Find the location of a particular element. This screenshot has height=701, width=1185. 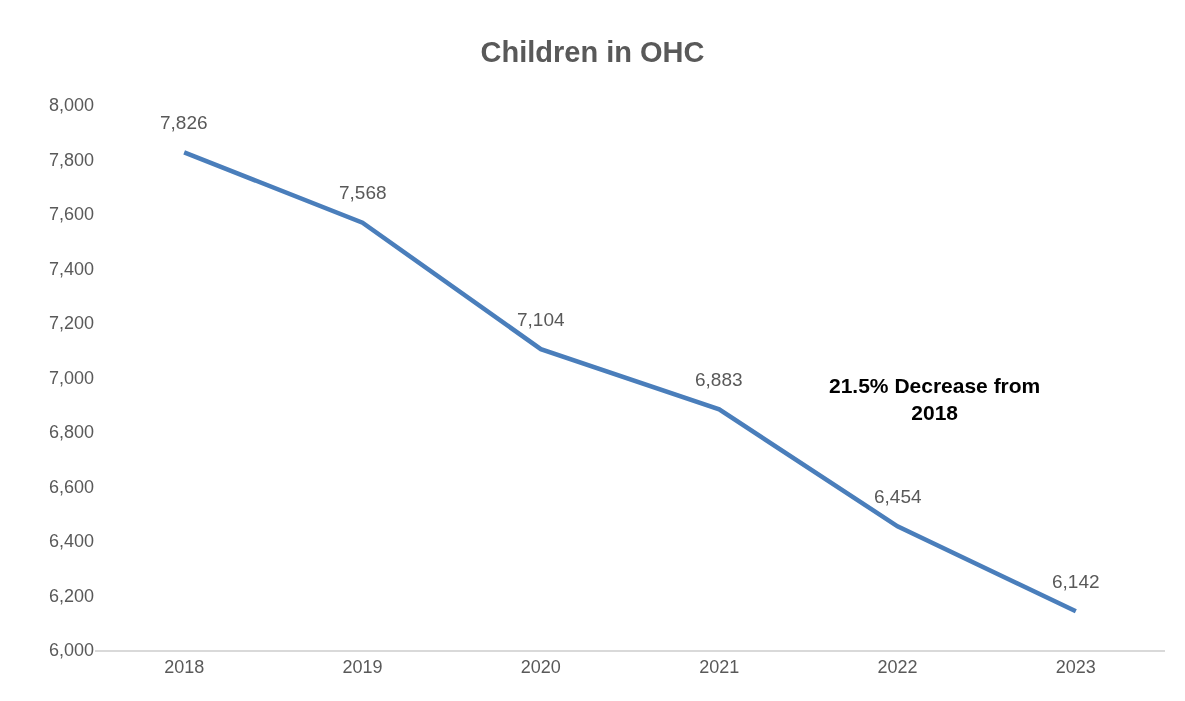

y-tick-label: 7,600 is located at coordinates (71, 214).